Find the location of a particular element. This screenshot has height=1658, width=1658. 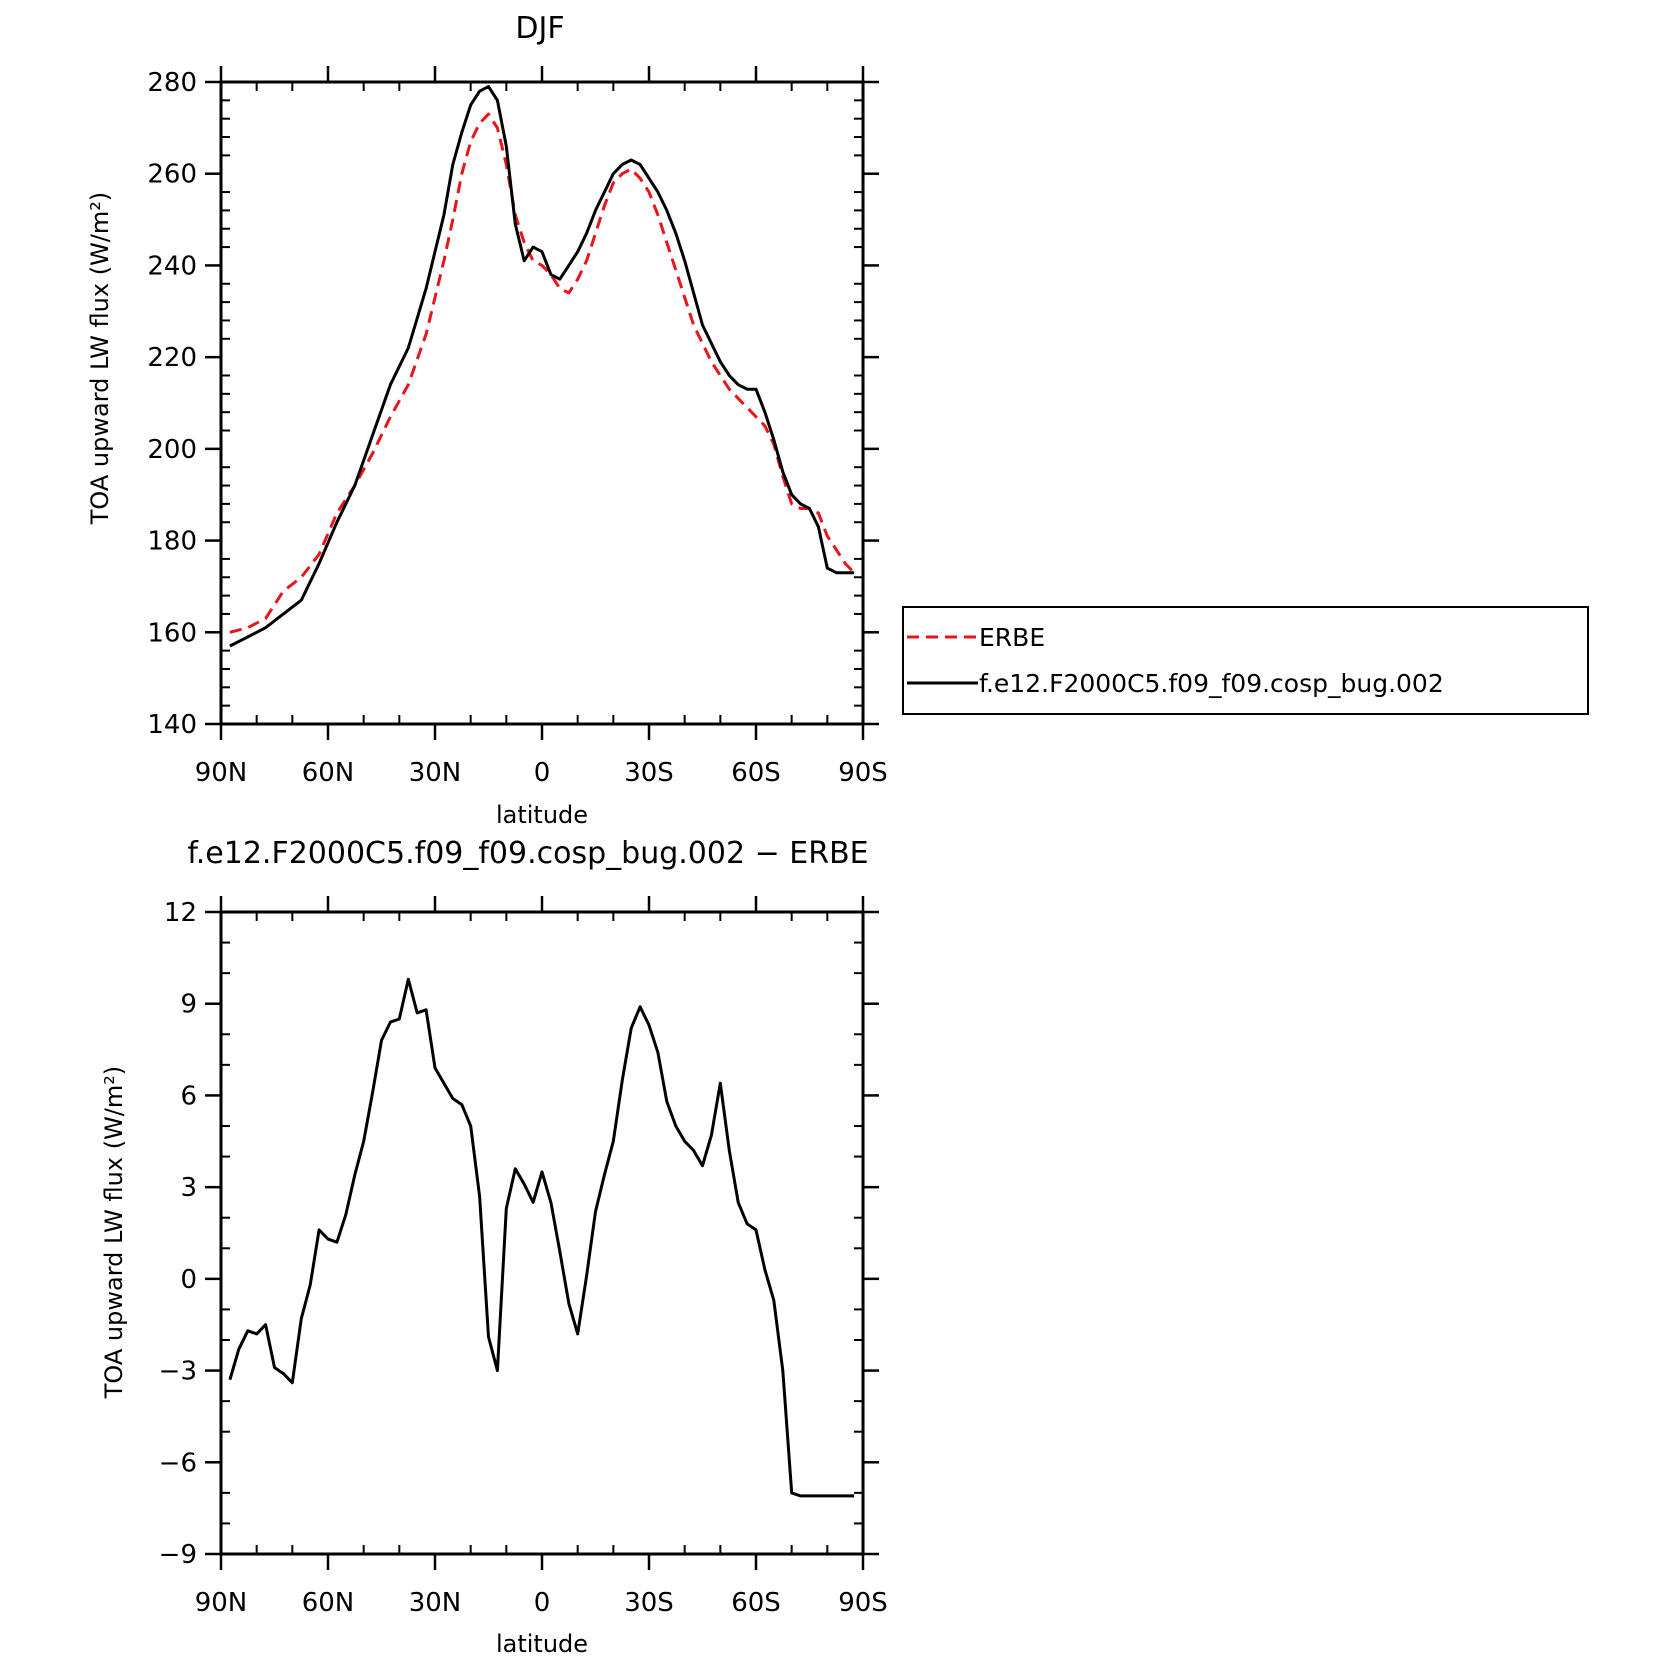

bottom-plot-series is located at coordinates (541, 1237).